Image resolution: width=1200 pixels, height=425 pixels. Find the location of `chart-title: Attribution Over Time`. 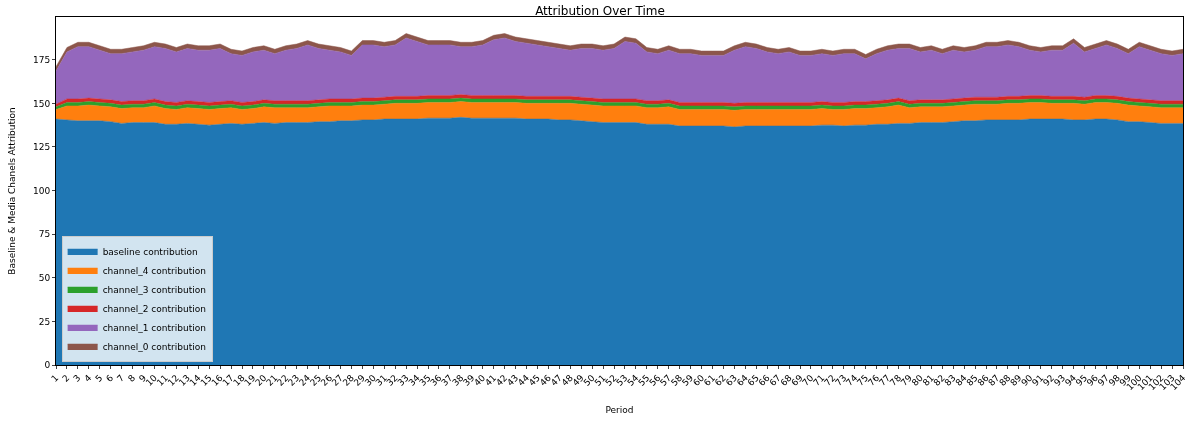

chart-title: Attribution Over Time is located at coordinates (600, 10).